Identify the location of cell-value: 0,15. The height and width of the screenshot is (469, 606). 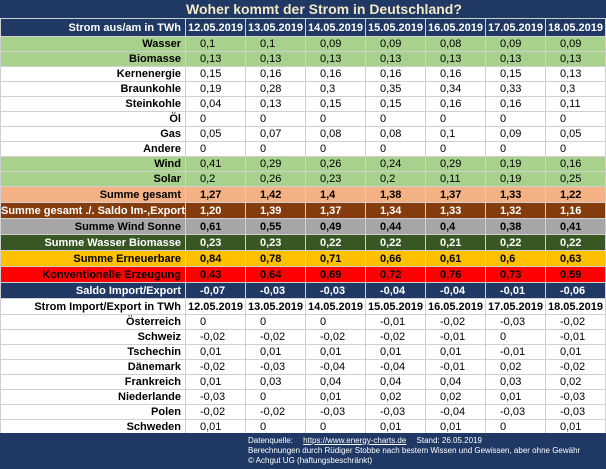
(215, 74).